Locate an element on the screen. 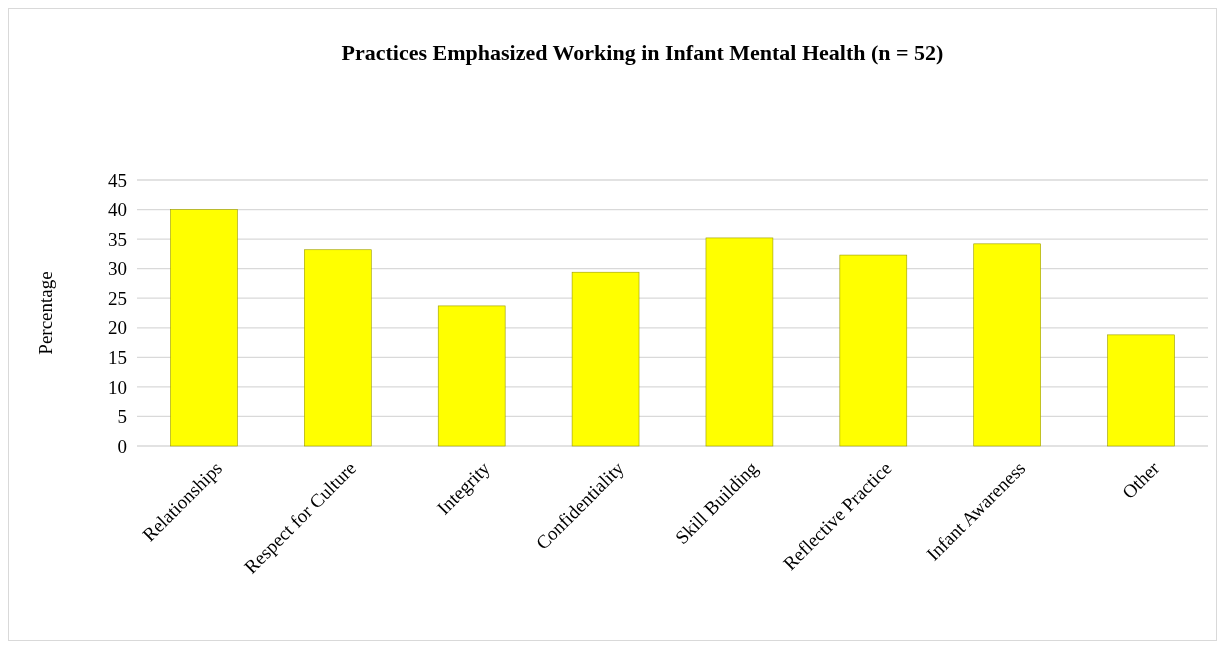  y-axis-title: Percentage is located at coordinates (45, 313).